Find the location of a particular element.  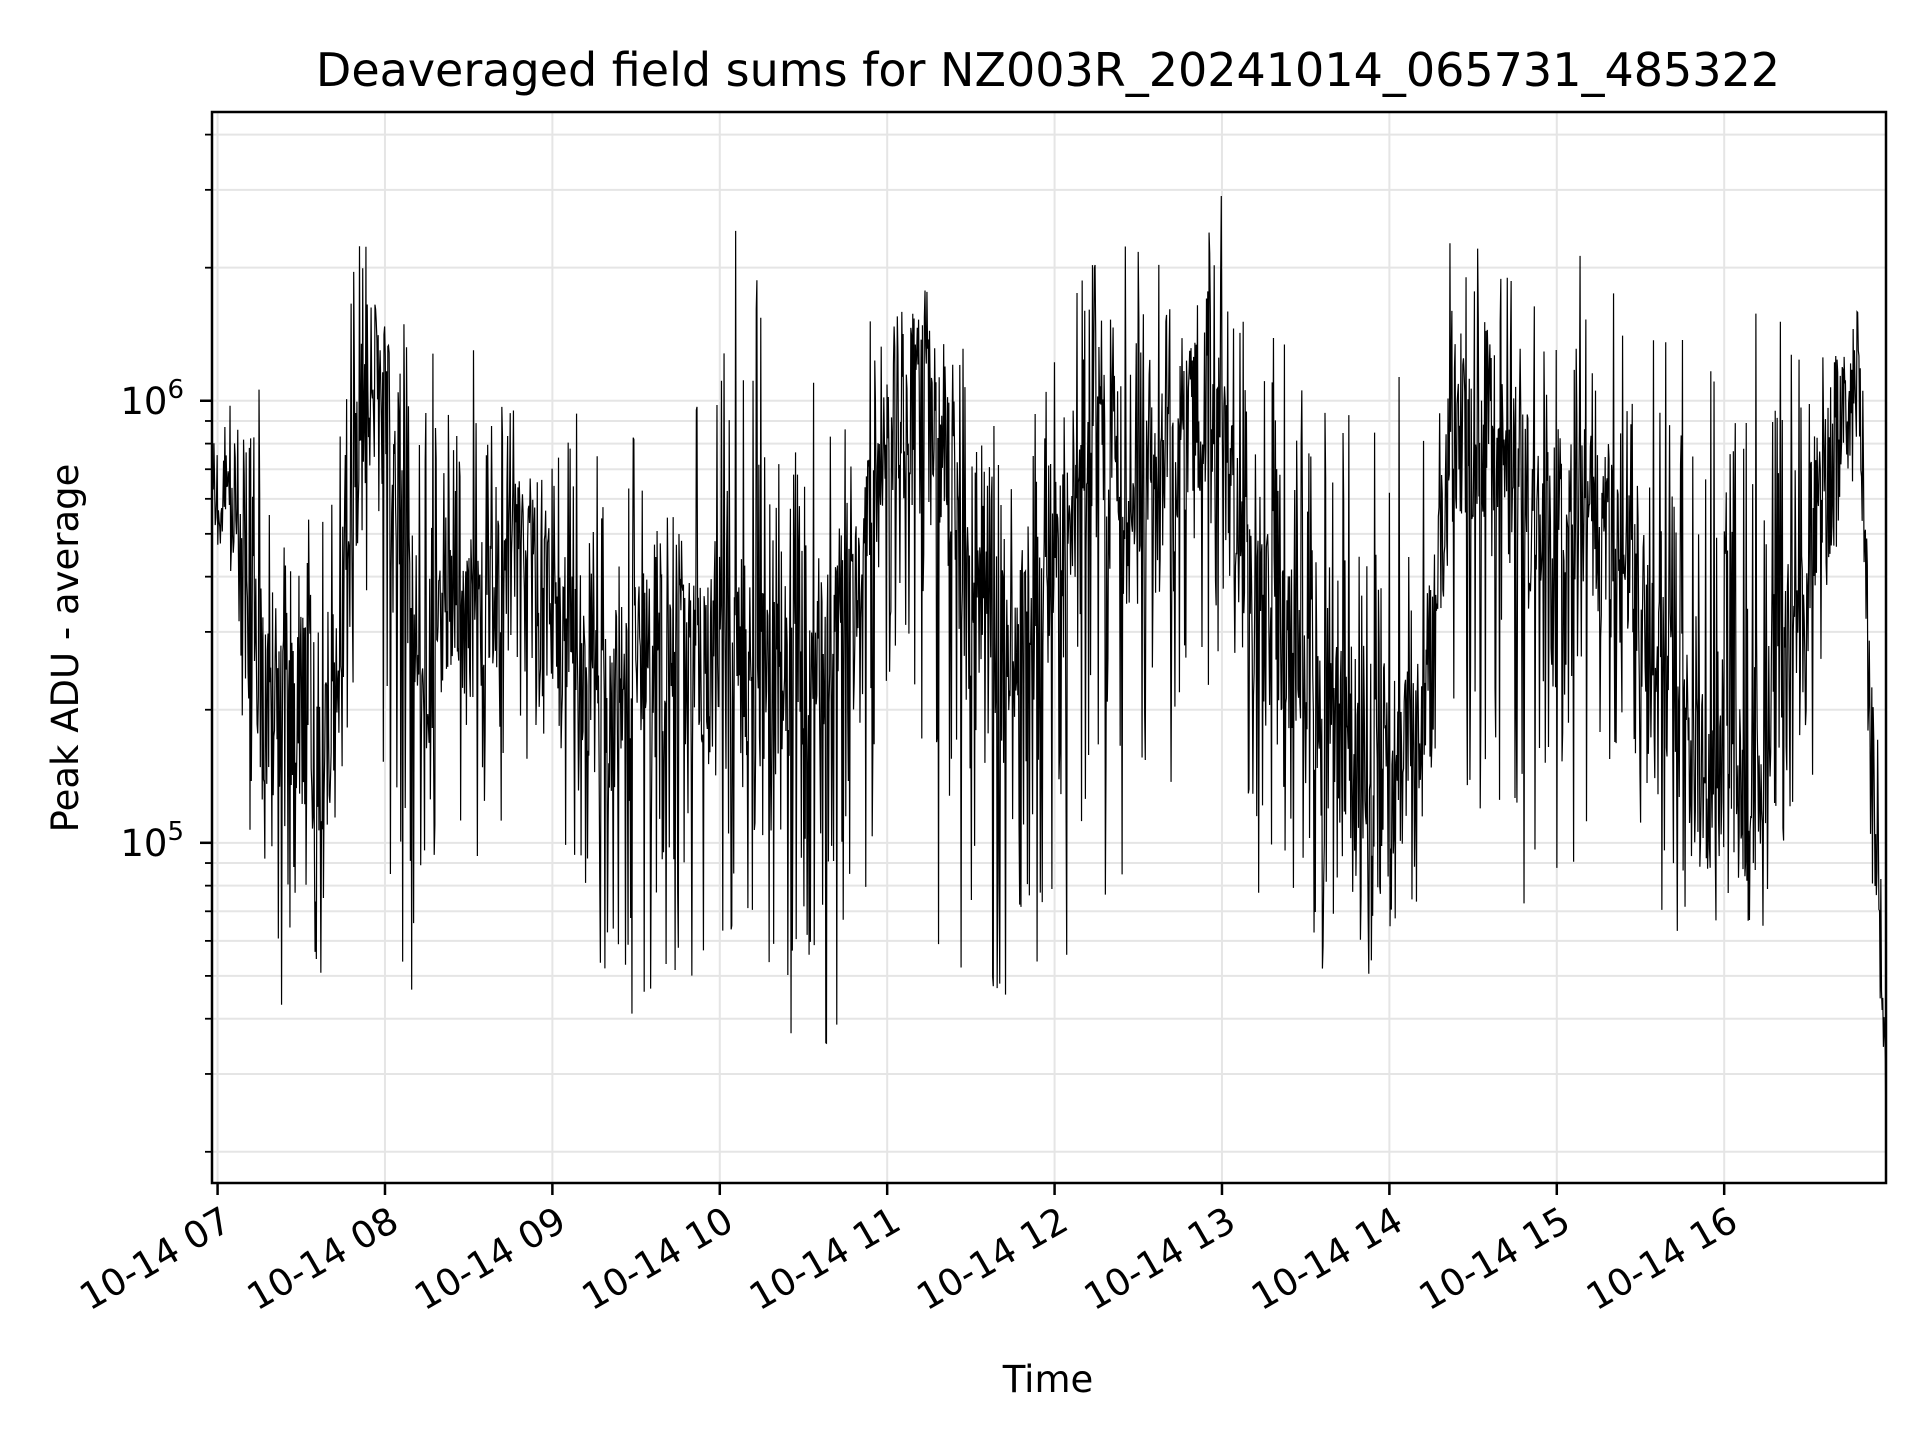

y-tick-label: 105 is located at coordinates (152, 841).